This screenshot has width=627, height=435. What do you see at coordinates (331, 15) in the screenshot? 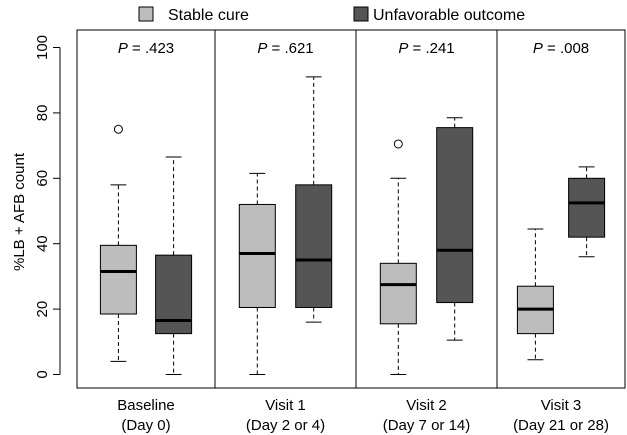
I see `legend: Stable cure Unfavorable outcome` at bounding box center [331, 15].